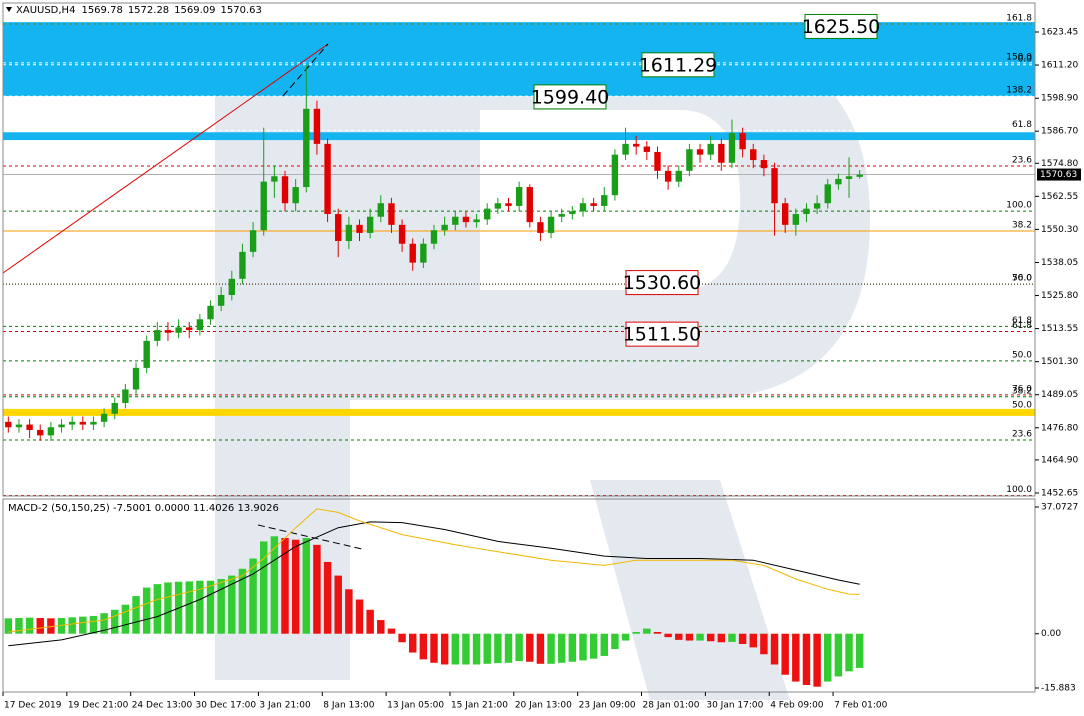 The height and width of the screenshot is (716, 1084). Describe the element at coordinates (310, 537) in the screenshot. I see `macd-trend-line` at that location.